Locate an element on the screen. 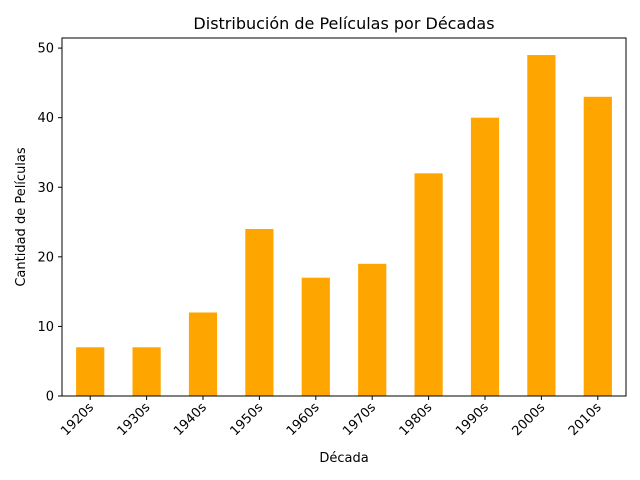 The image size is (640, 480). y-tick-label: 40 is located at coordinates (45, 118).